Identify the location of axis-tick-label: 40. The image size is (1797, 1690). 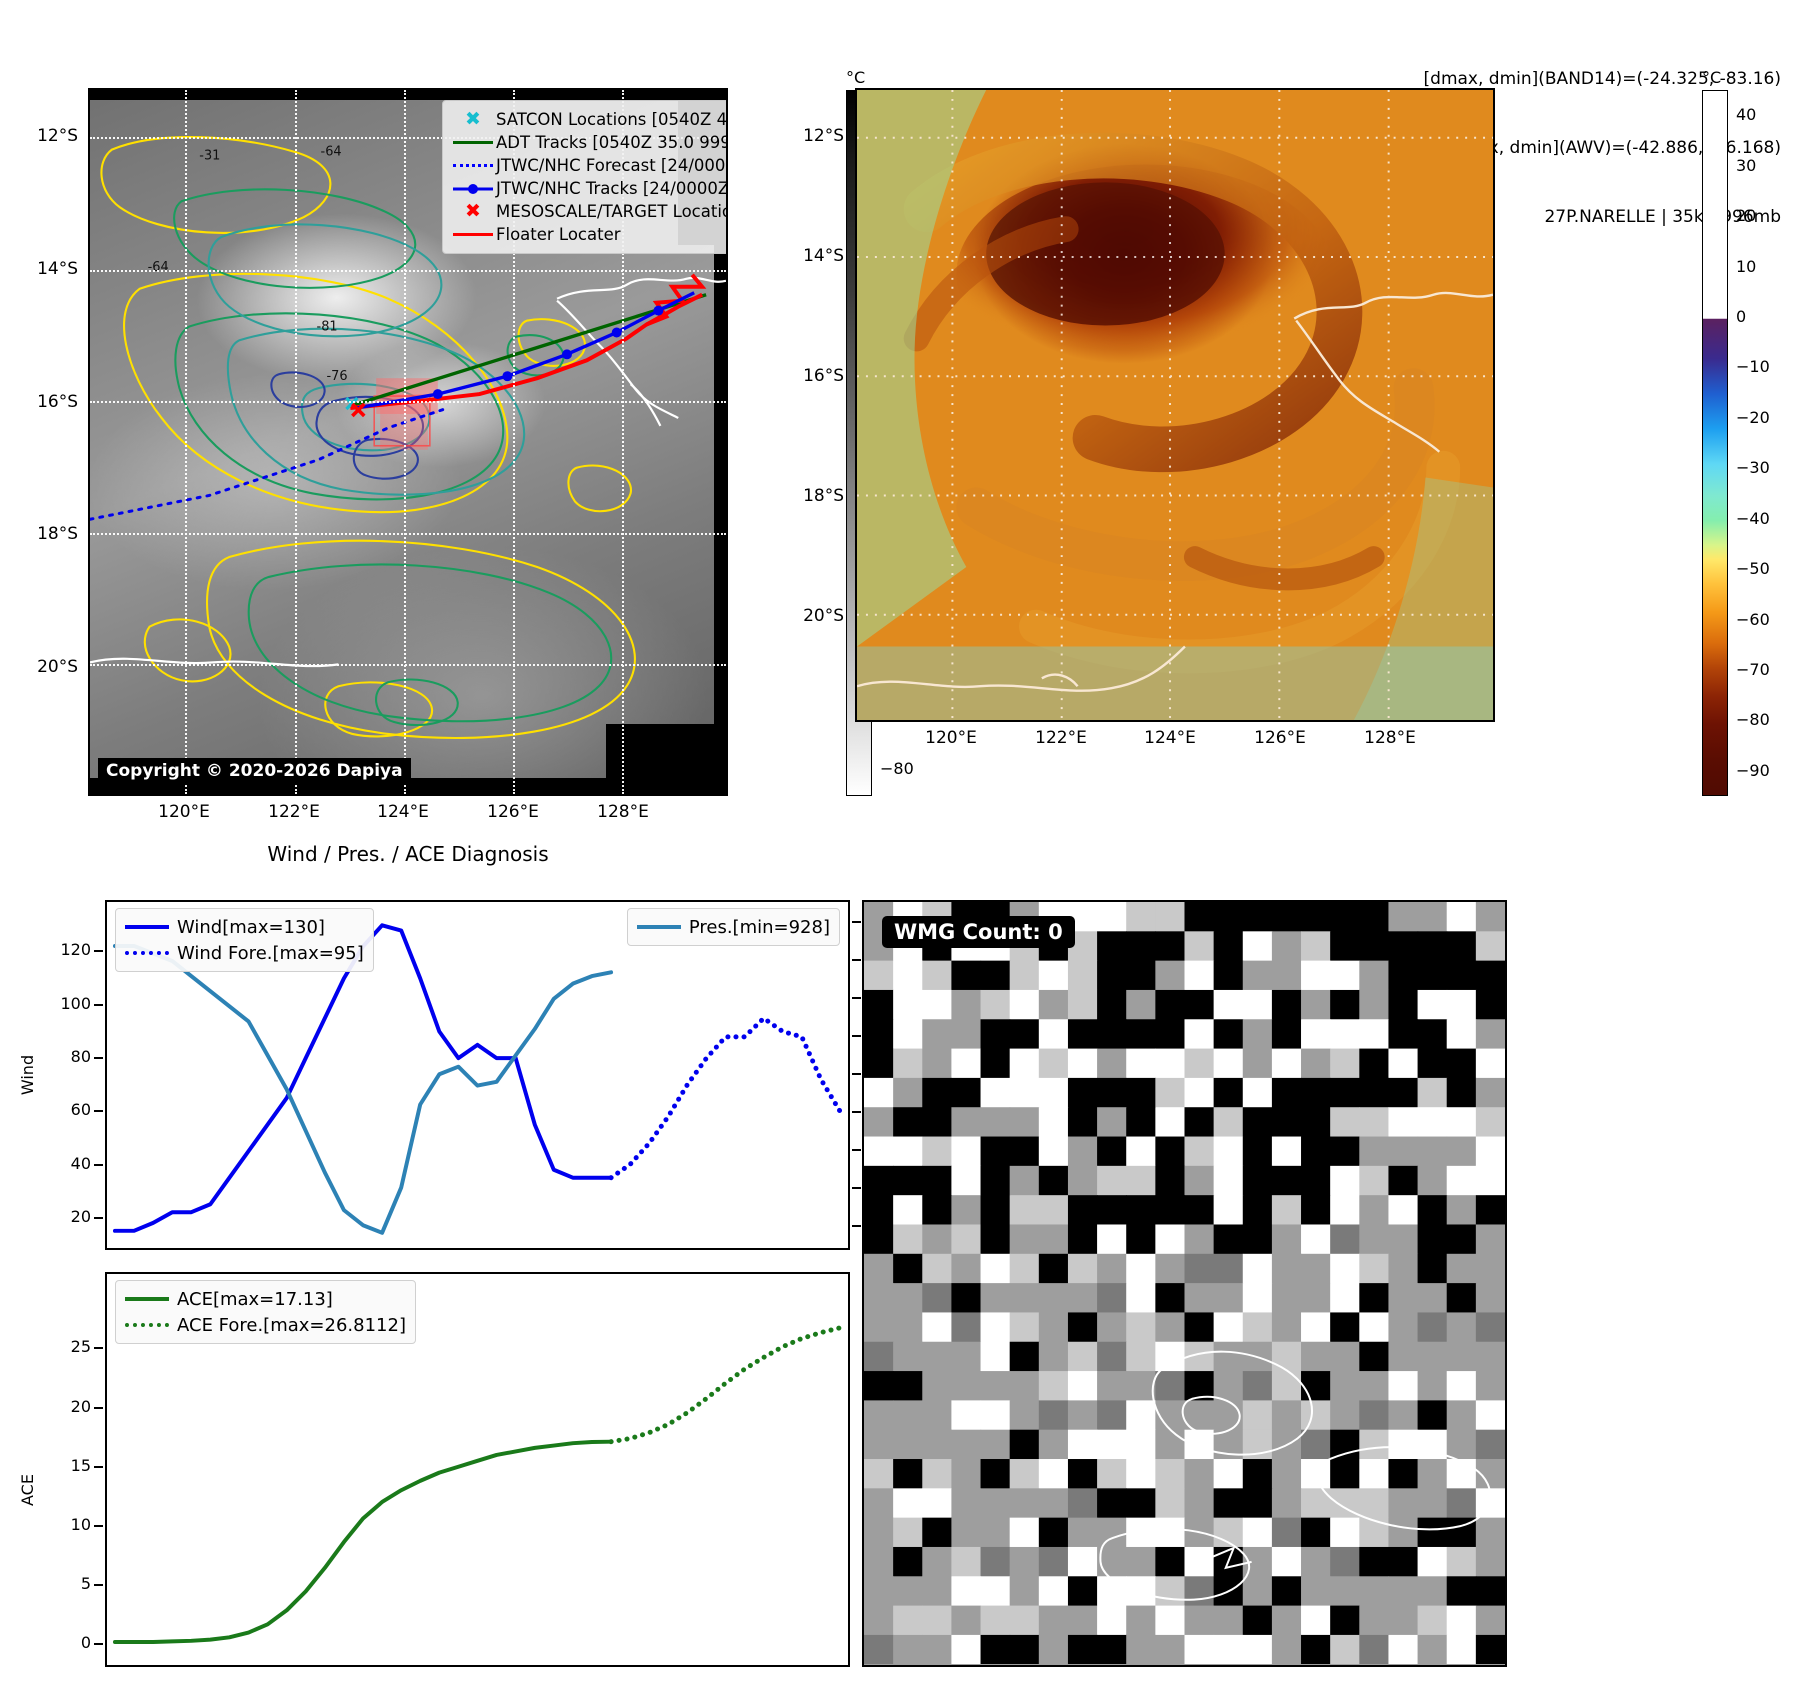
(80, 1163).